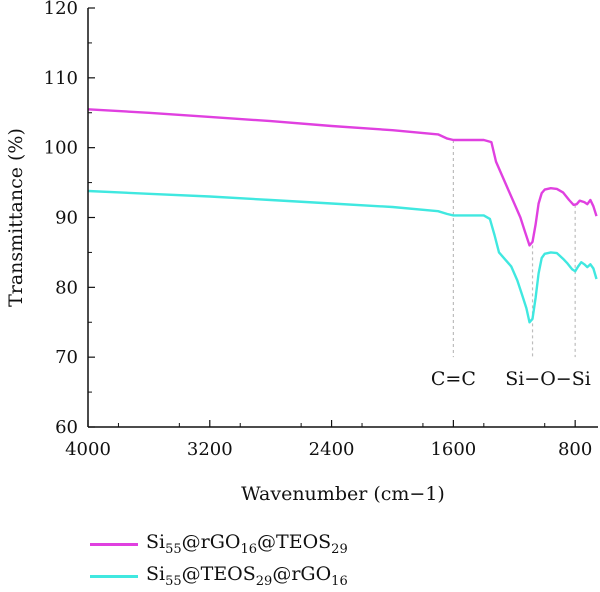 This screenshot has height=592, width=600. I want to click on y-tick-label: 70, so click(66, 357).